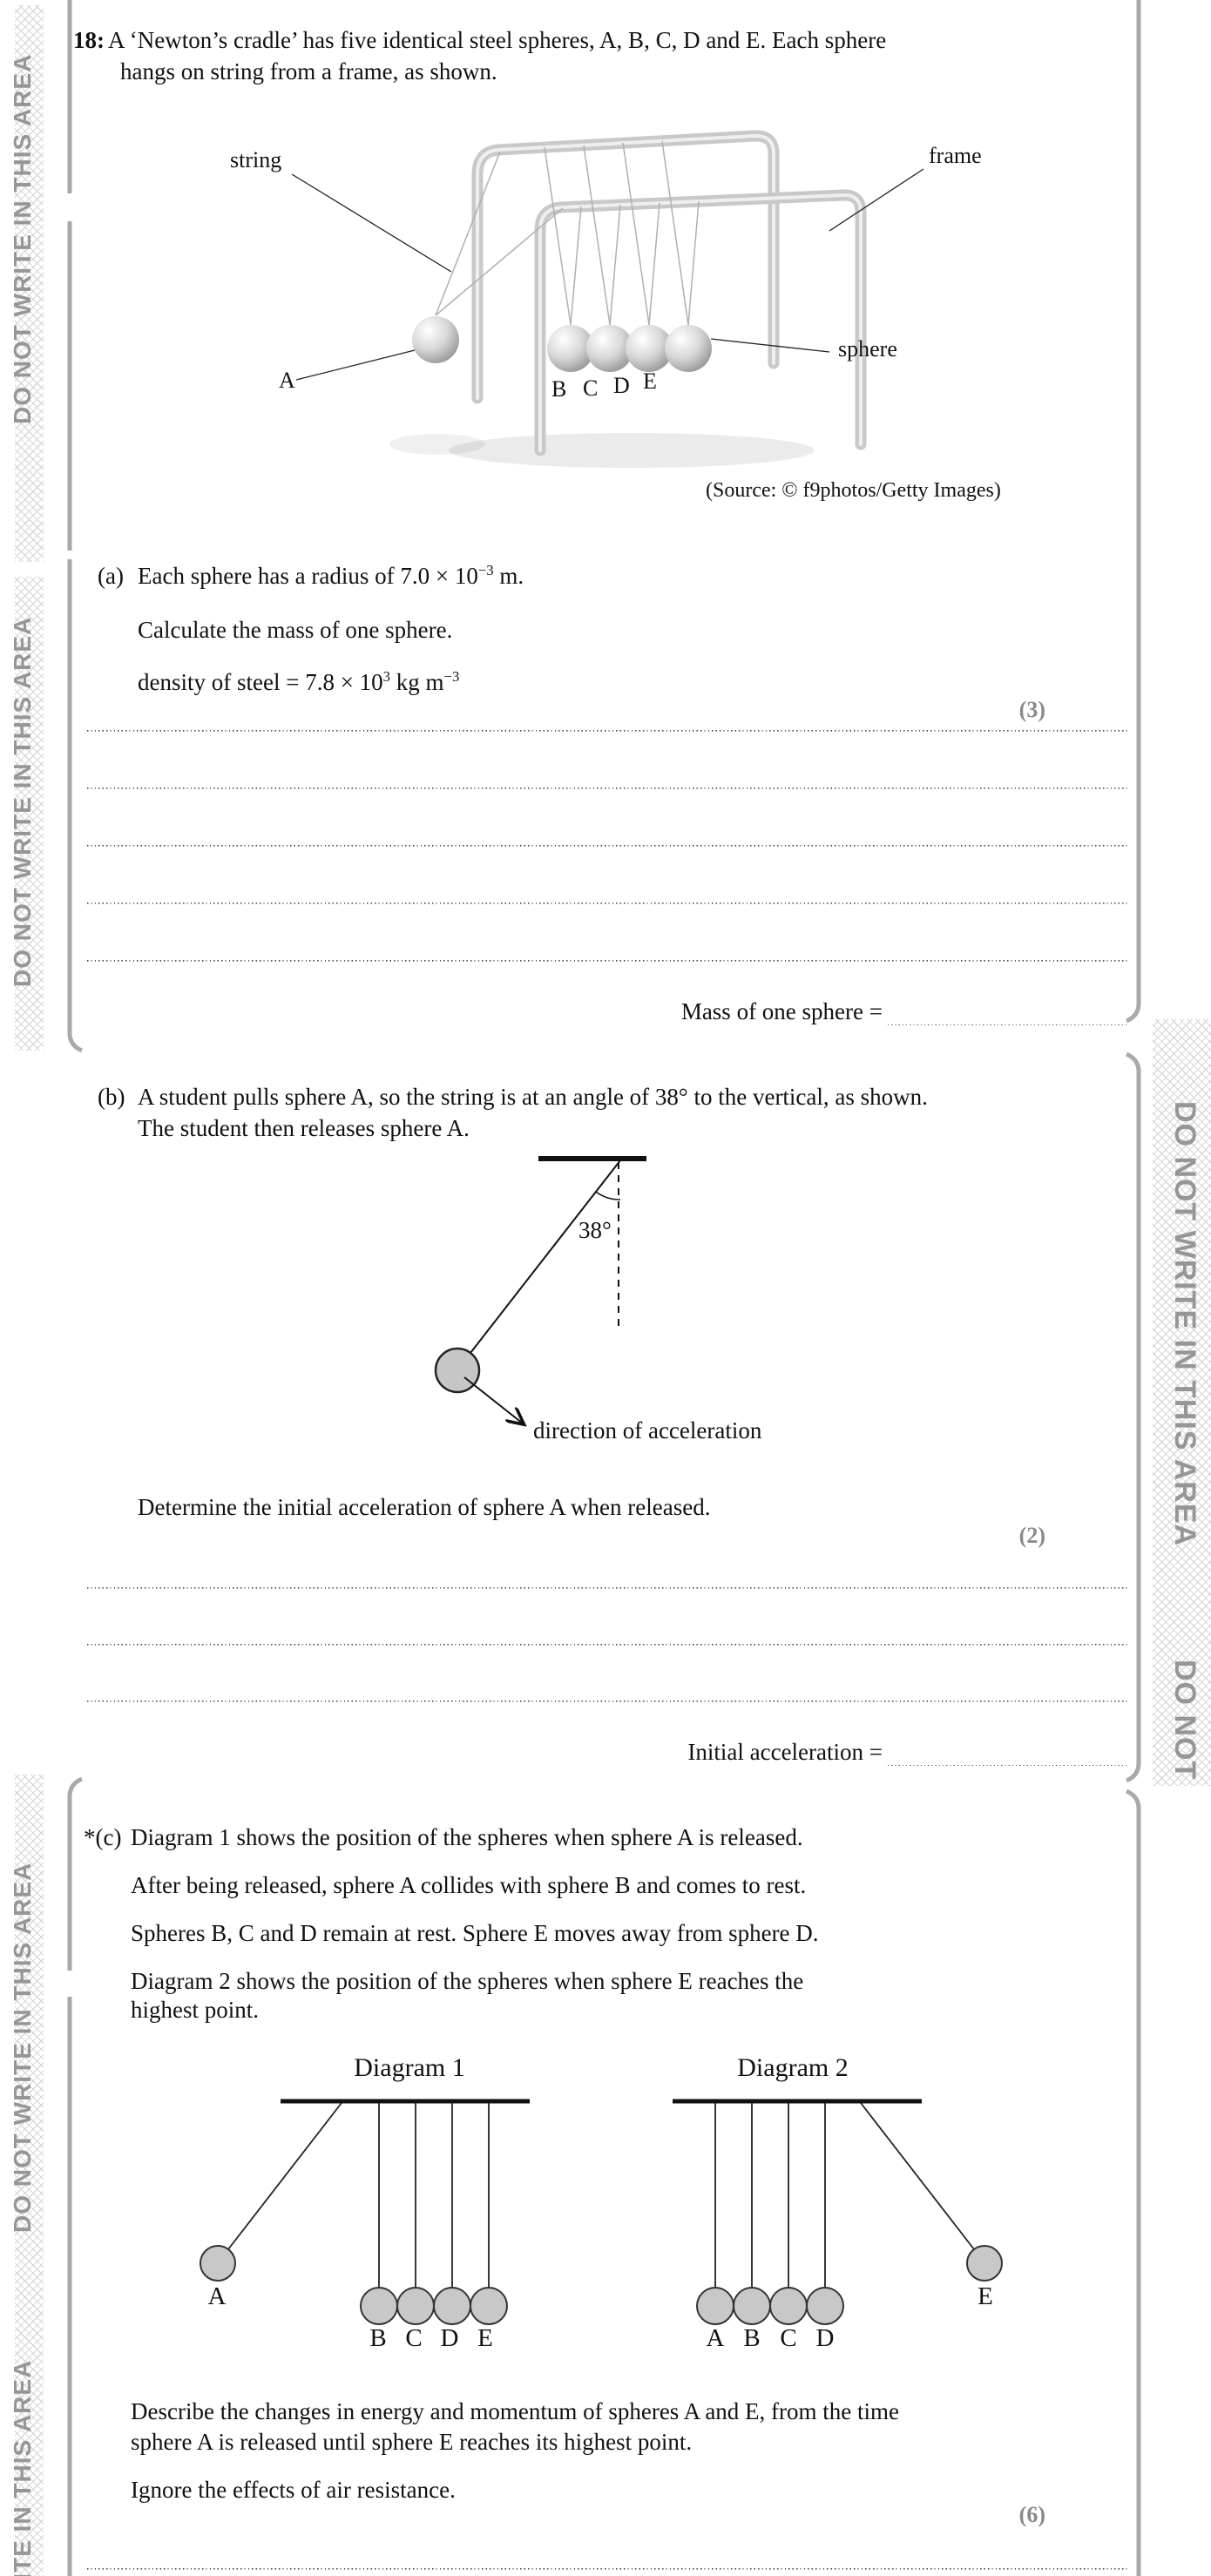 This screenshot has width=1211, height=2576. I want to click on diagram2-label-e: E, so click(985, 2296).